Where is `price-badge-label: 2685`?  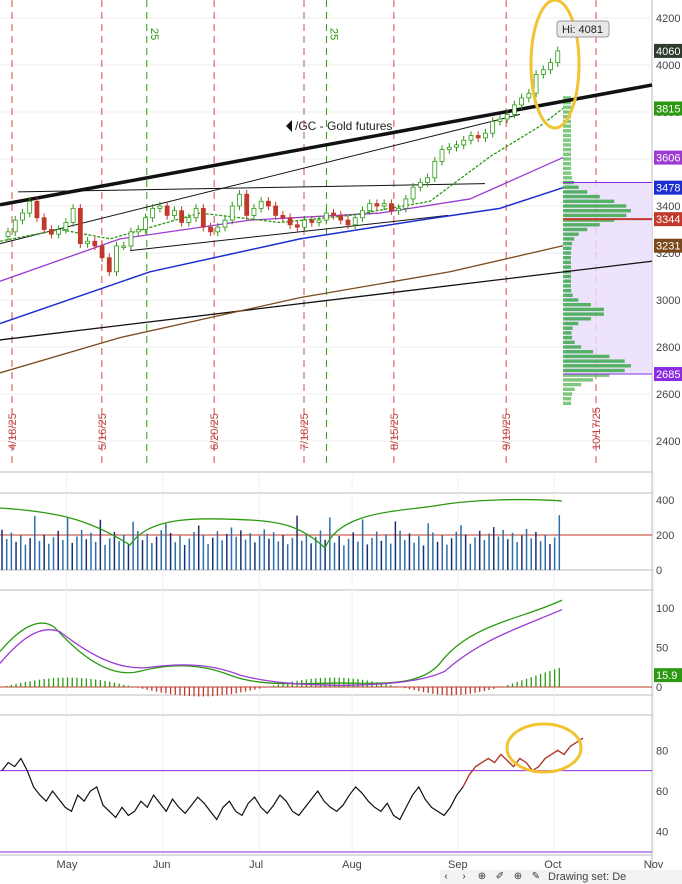 price-badge-label: 2685 is located at coordinates (668, 375).